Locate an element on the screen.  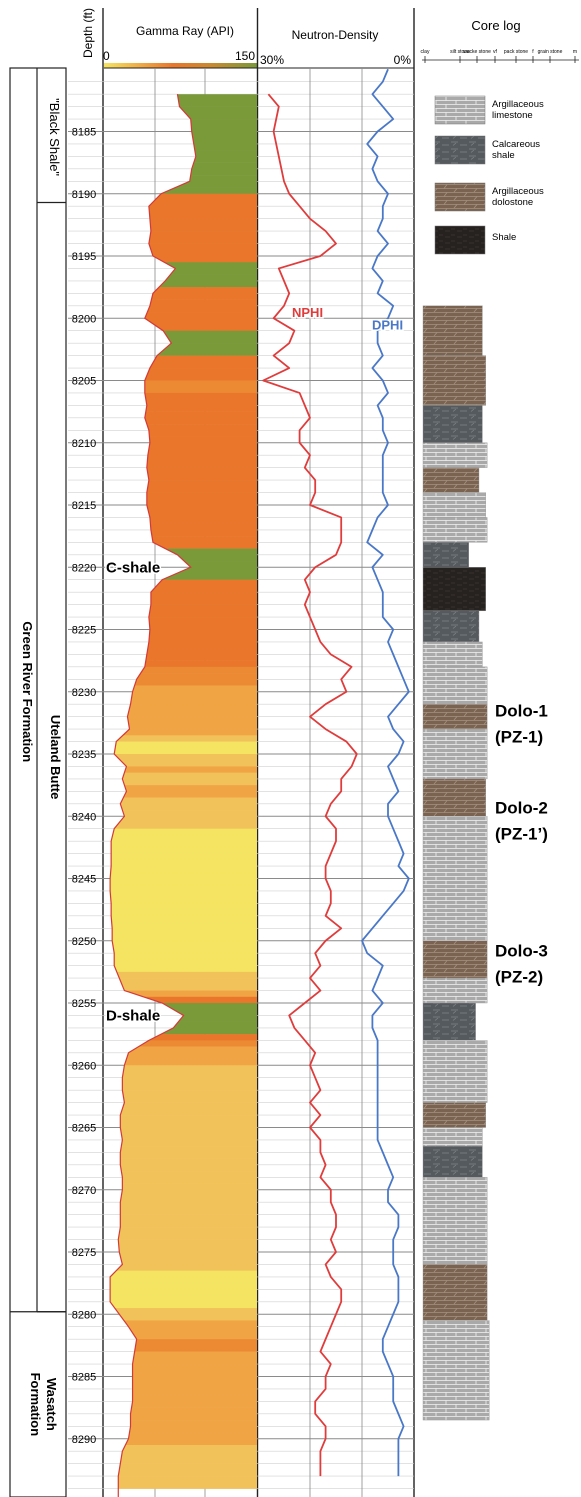
nd-scale-left: 30% is located at coordinates (272, 60).